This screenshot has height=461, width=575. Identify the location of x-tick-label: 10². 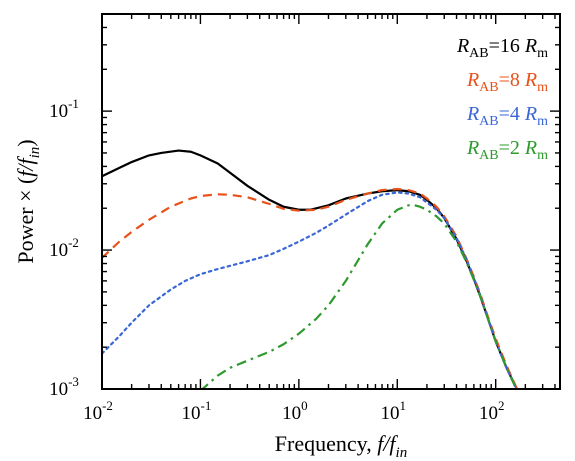
(492, 411).